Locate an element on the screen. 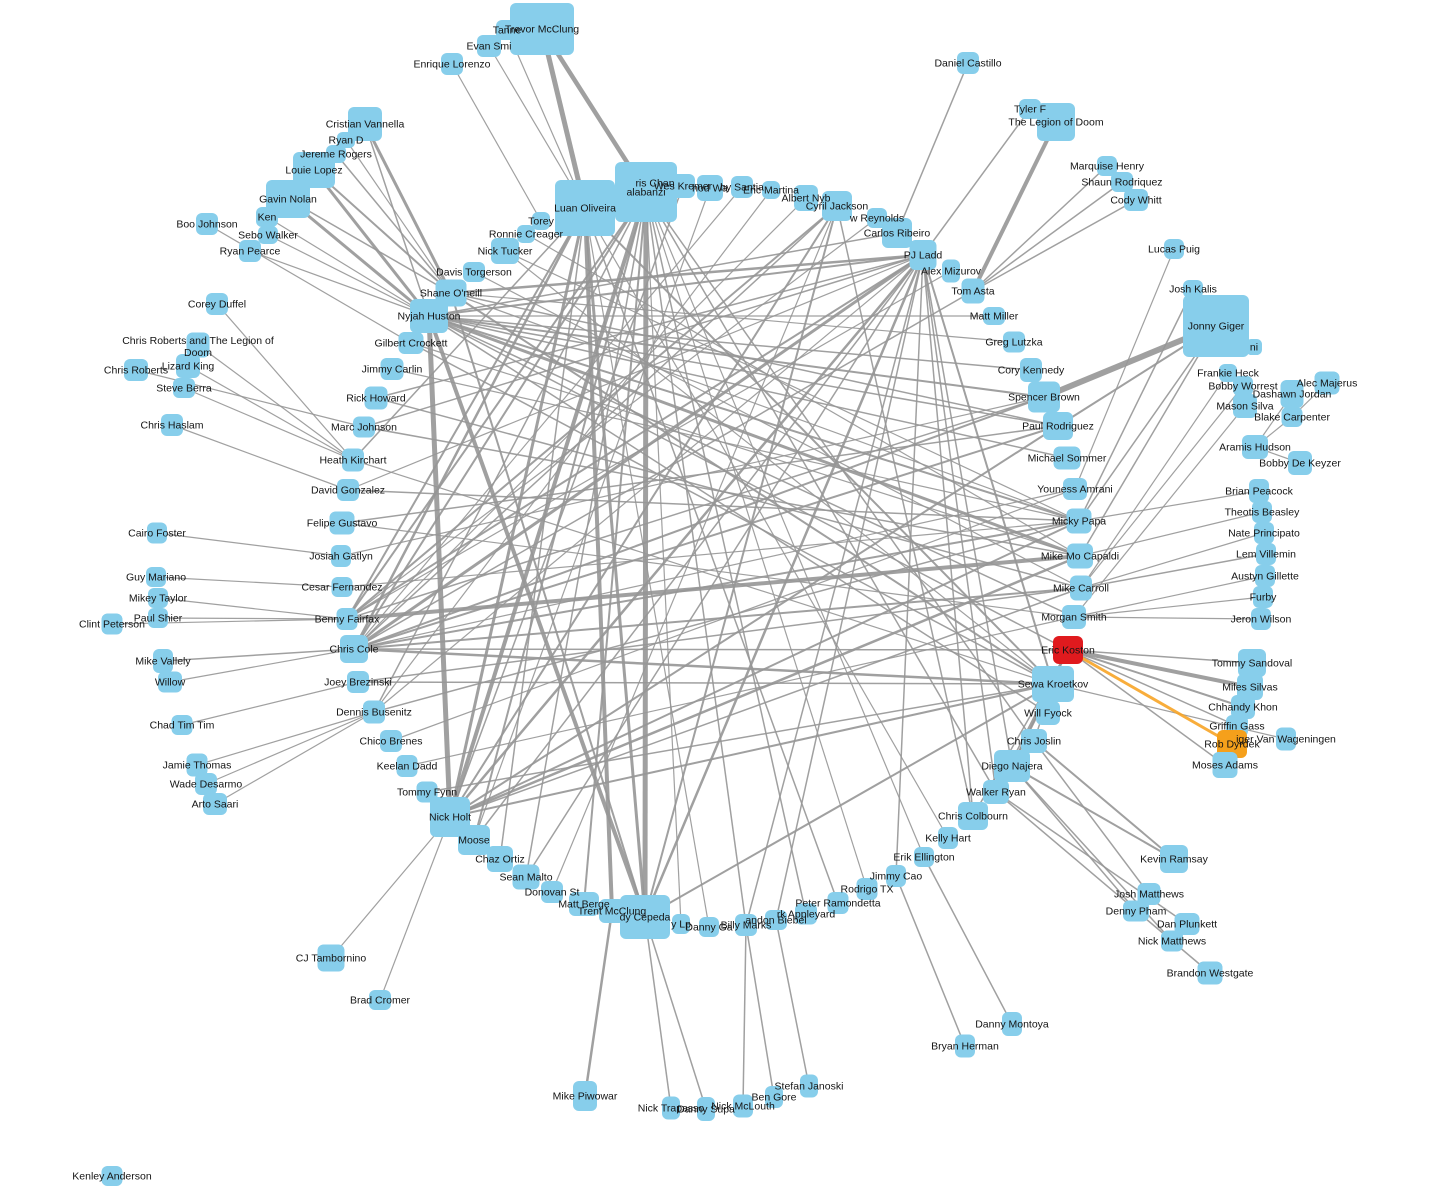 The image size is (1440, 1200). node-danny-supa is located at coordinates (706, 1109).